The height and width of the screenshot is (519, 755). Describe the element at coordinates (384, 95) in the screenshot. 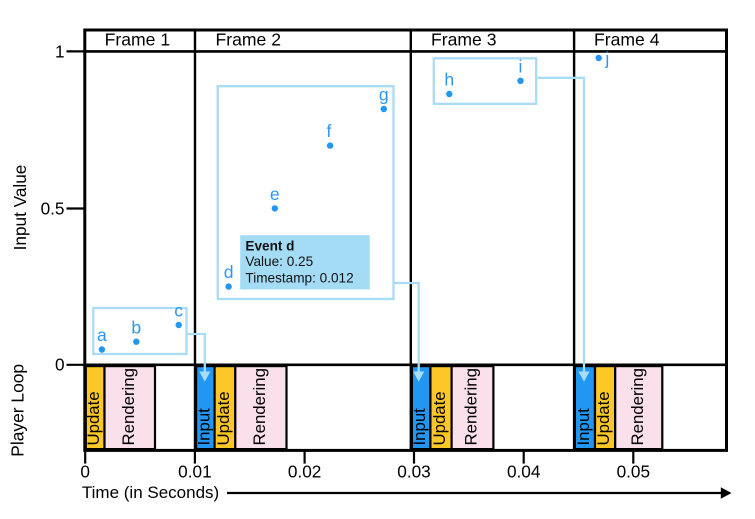

I see `svg-text: g` at that location.